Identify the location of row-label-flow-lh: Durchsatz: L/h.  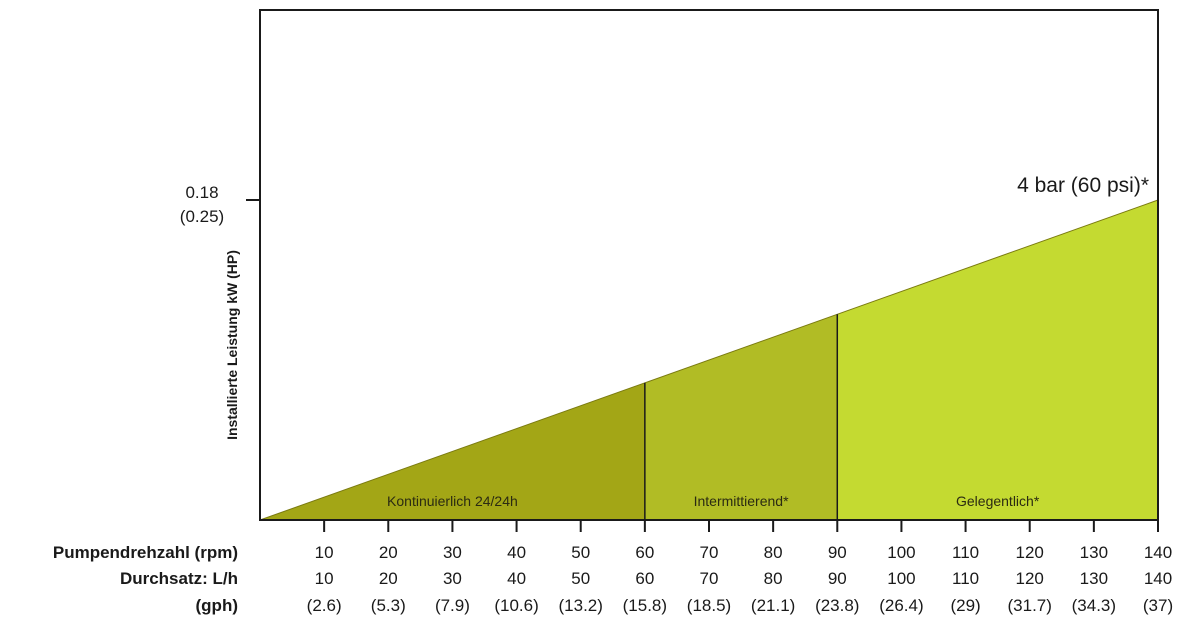
(179, 578).